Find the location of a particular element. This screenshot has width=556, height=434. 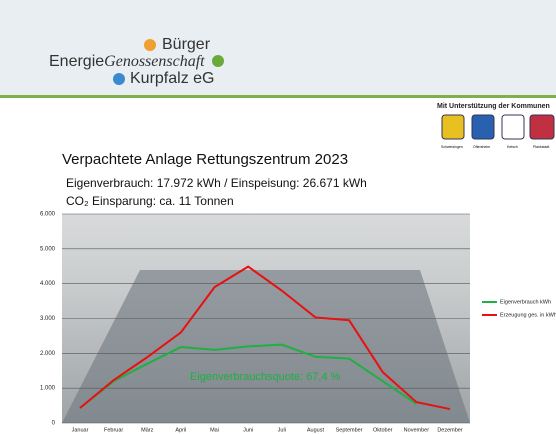

town: Schwetzingen is located at coordinates (452, 147).